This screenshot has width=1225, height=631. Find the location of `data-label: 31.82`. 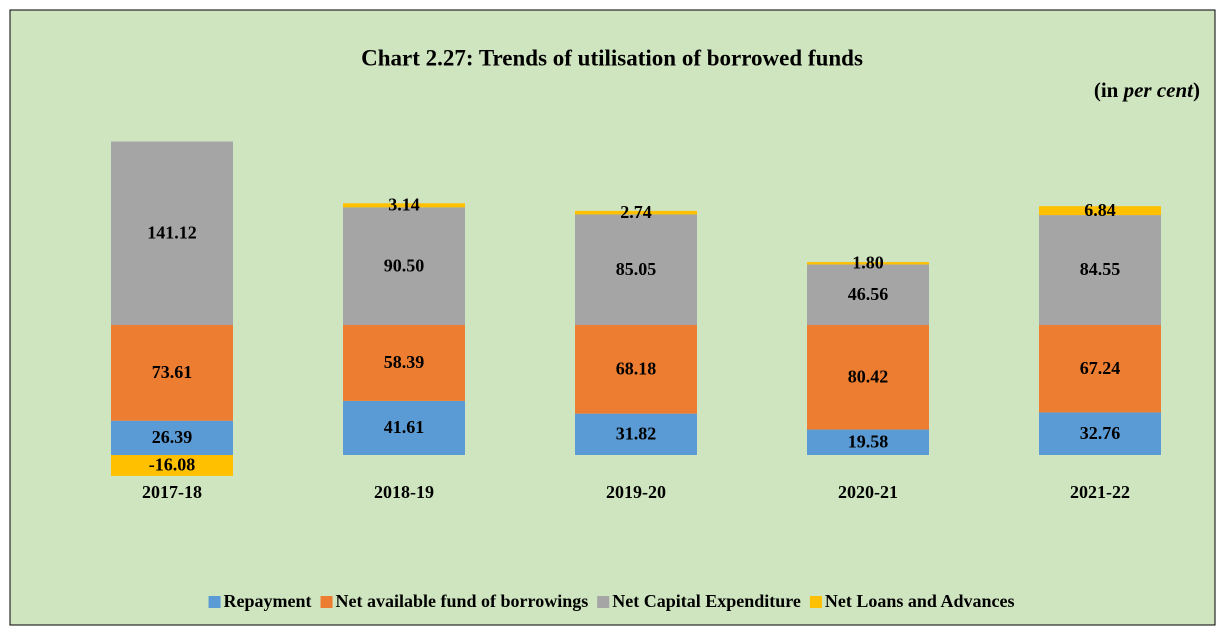

data-label: 31.82 is located at coordinates (636, 433).